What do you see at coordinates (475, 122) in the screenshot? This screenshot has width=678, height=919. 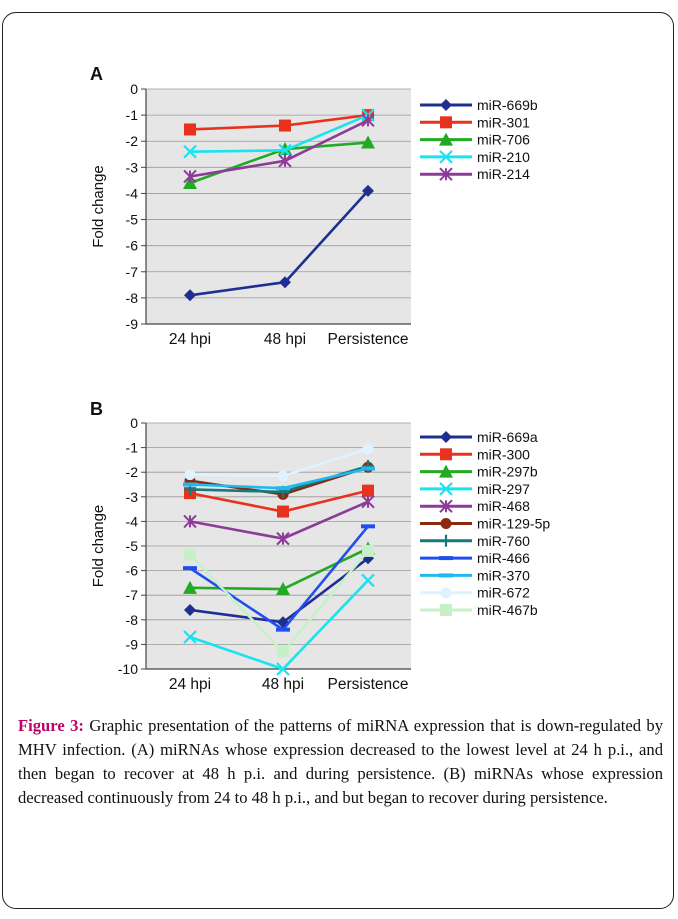 I see `legend-entry: miR-301` at bounding box center [475, 122].